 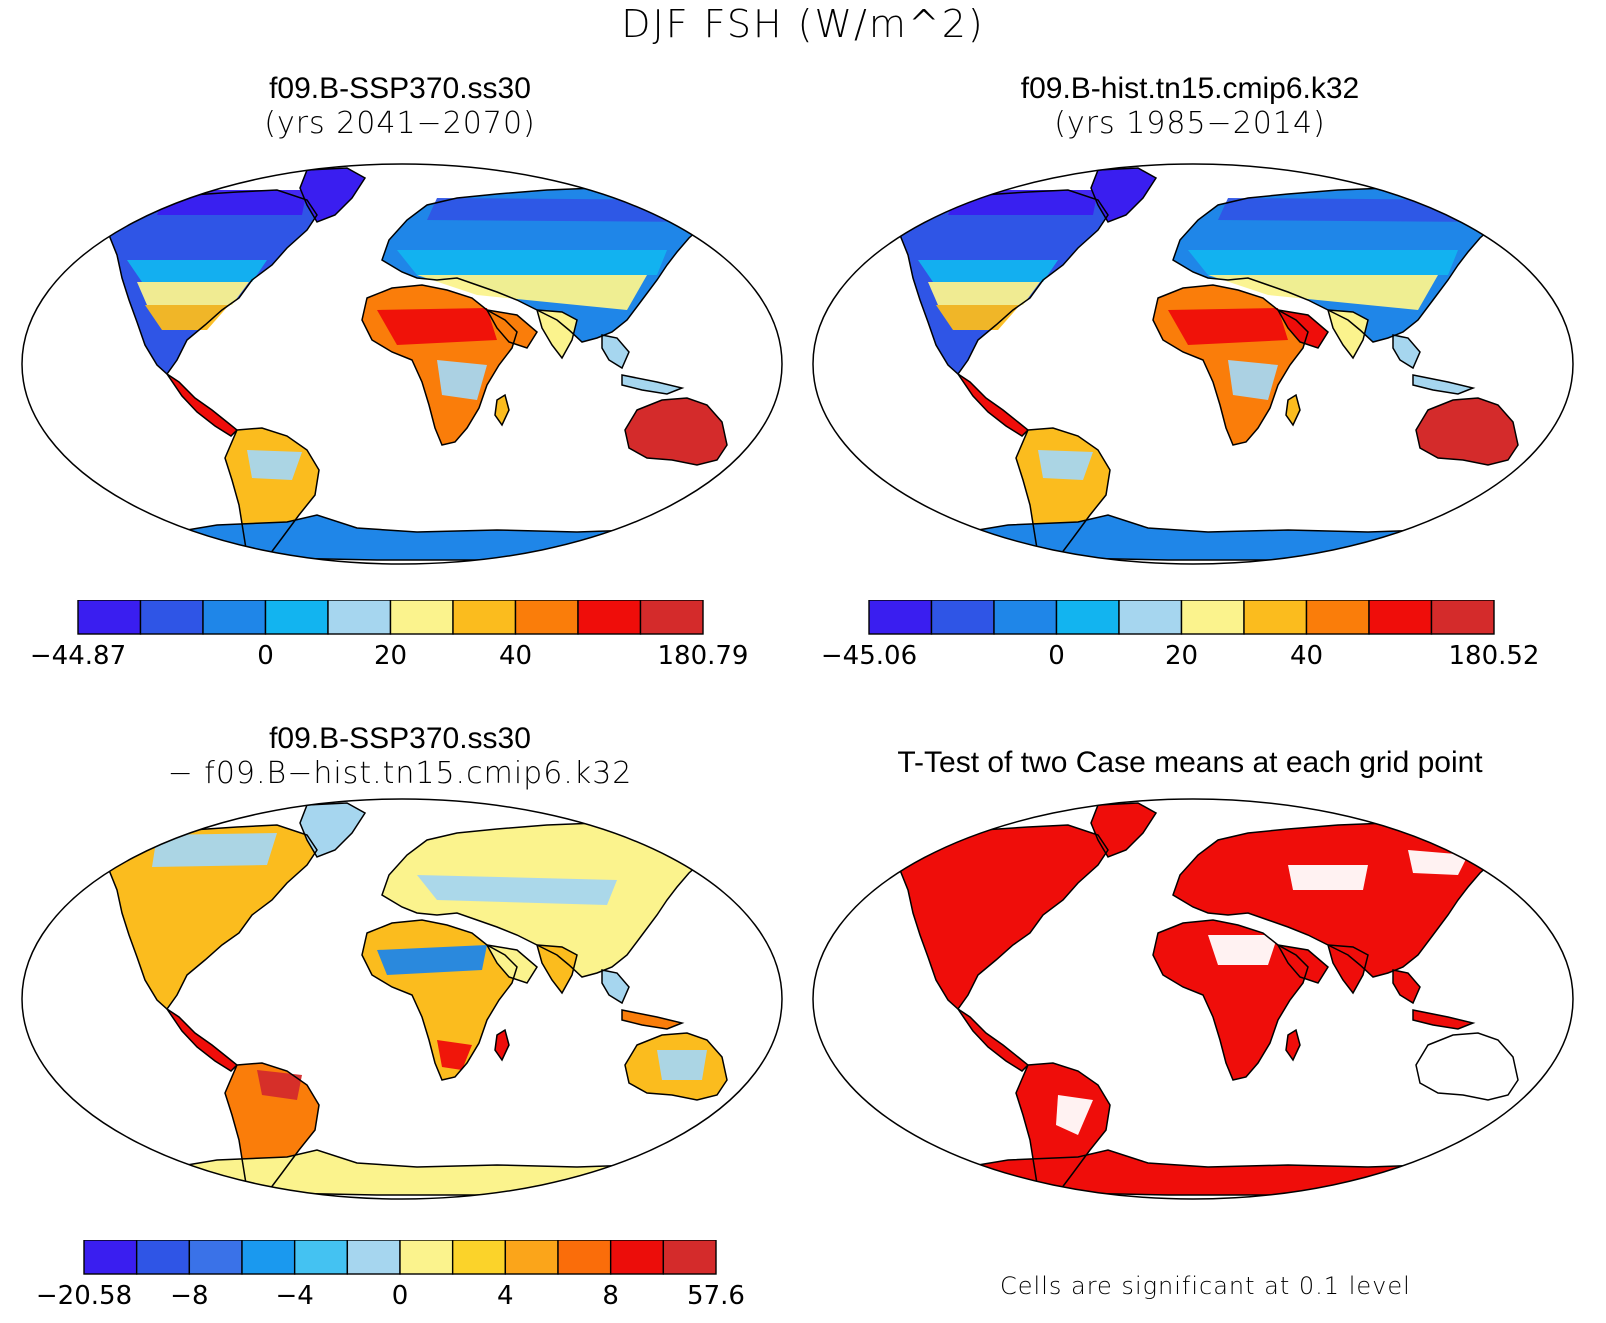 I want to click on colorbar-tick-label: −45.06, so click(x=869, y=656).